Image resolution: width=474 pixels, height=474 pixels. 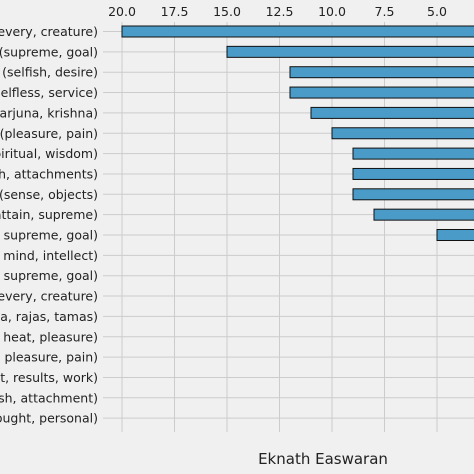 I want to click on category-label: arjuna, krishna), so click(x=49, y=112).